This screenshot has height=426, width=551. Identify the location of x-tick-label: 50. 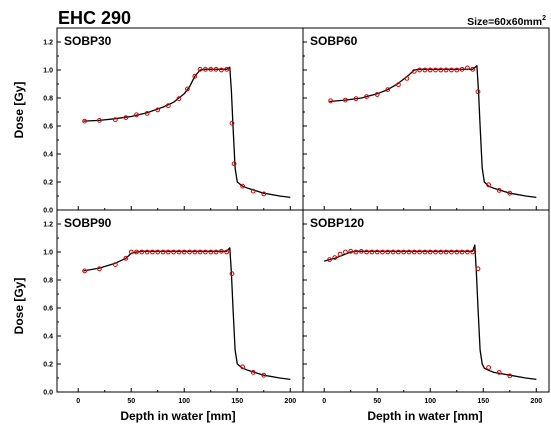
(377, 401).